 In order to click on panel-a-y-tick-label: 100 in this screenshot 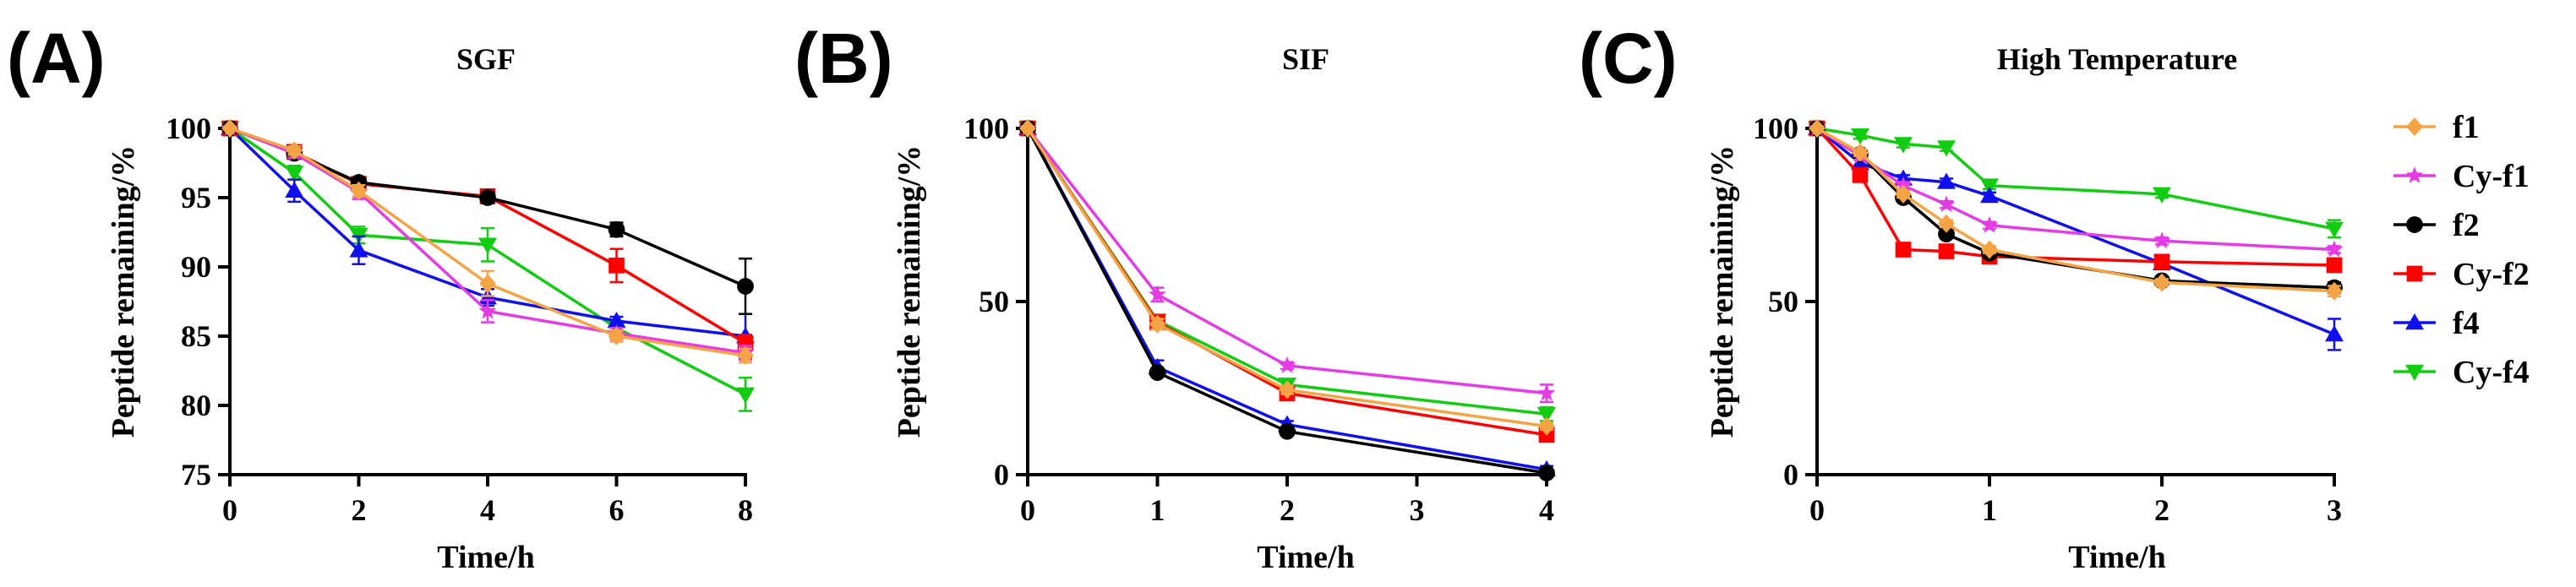, I will do `click(188, 128)`.